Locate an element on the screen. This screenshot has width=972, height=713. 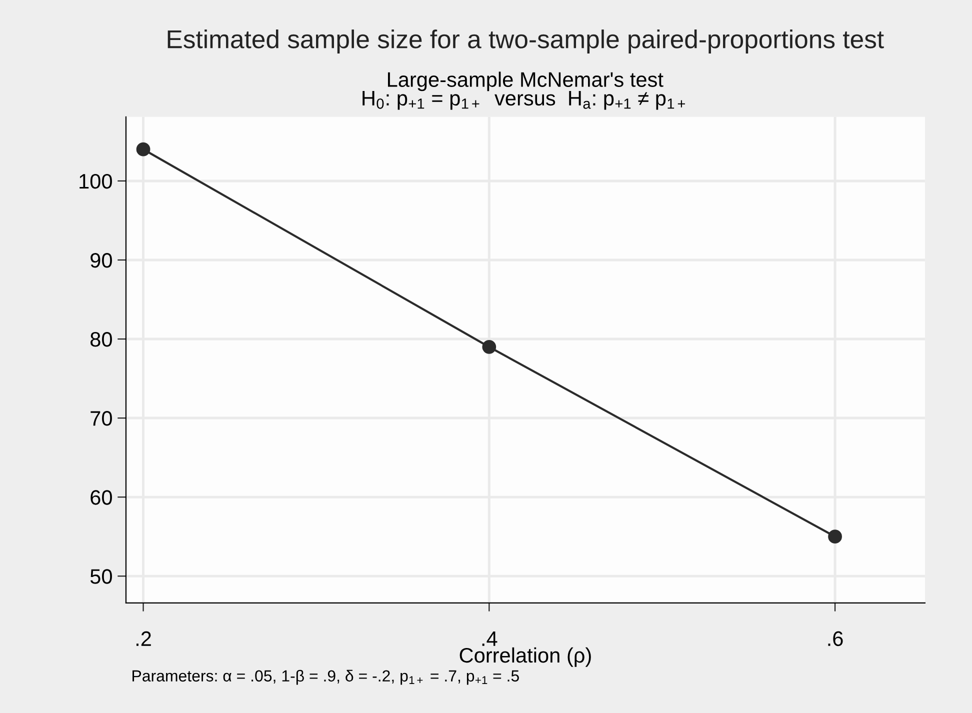
y-tick-label: 70 is located at coordinates (101, 418).